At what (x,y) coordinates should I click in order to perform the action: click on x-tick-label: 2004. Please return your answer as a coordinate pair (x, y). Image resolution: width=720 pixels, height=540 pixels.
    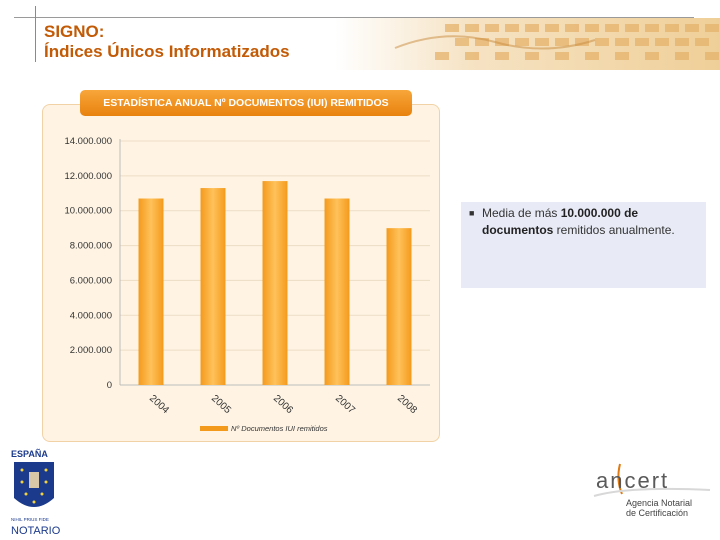
    Looking at the image, I should click on (159, 404).